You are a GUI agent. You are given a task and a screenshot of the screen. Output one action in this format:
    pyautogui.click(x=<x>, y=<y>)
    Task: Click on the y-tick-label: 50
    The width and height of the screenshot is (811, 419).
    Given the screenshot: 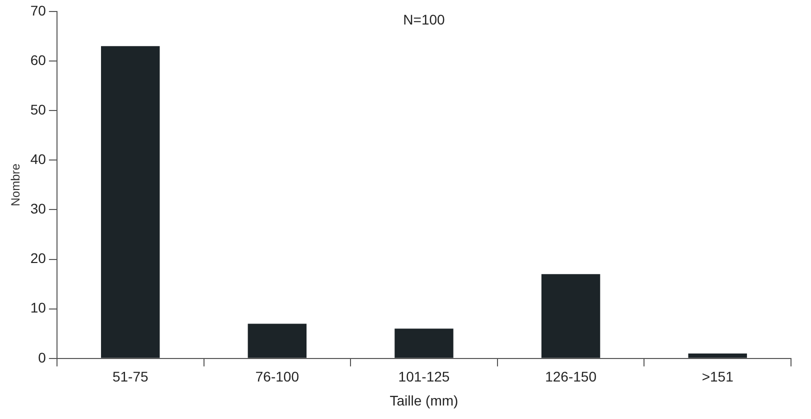 What is the action you would take?
    pyautogui.click(x=38, y=109)
    